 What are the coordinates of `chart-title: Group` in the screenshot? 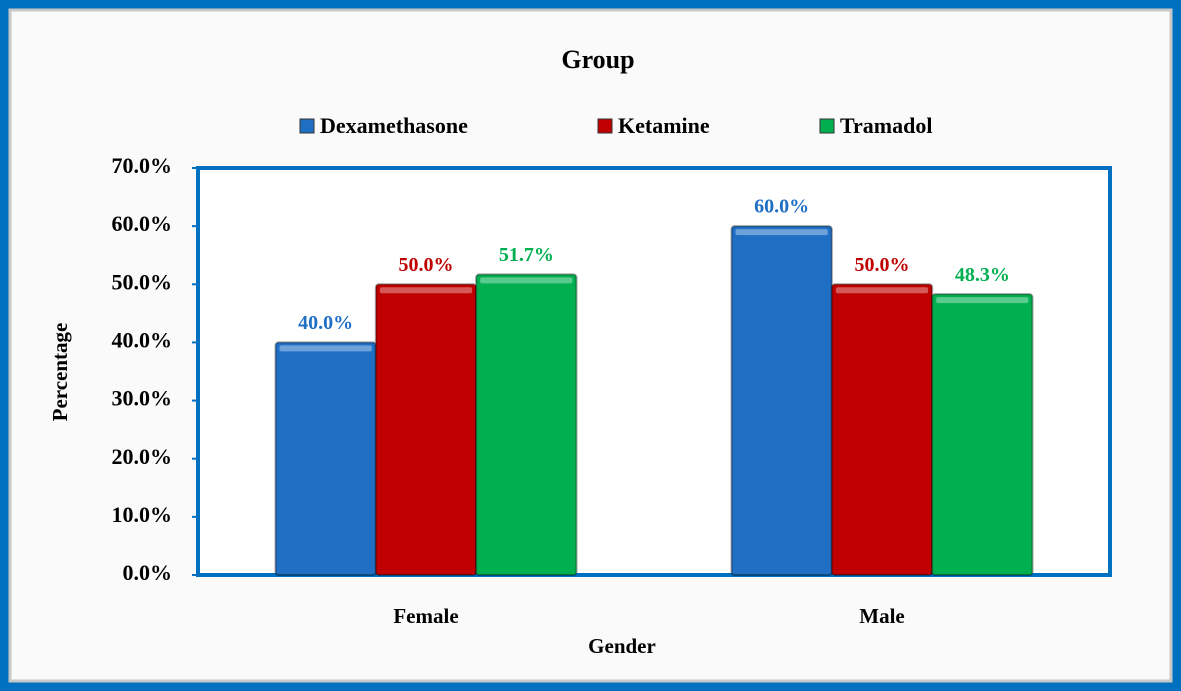 It's located at (597, 59).